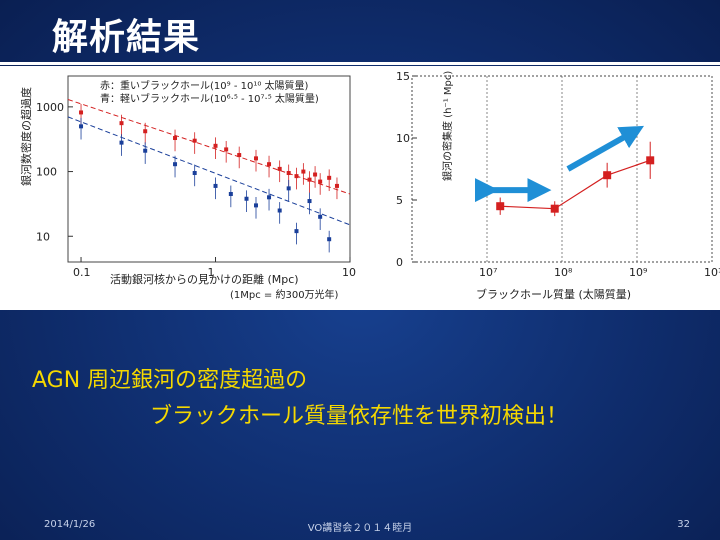  Describe the element at coordinates (211, 272) in the screenshot. I see `left-x-tick-label: 1` at that location.